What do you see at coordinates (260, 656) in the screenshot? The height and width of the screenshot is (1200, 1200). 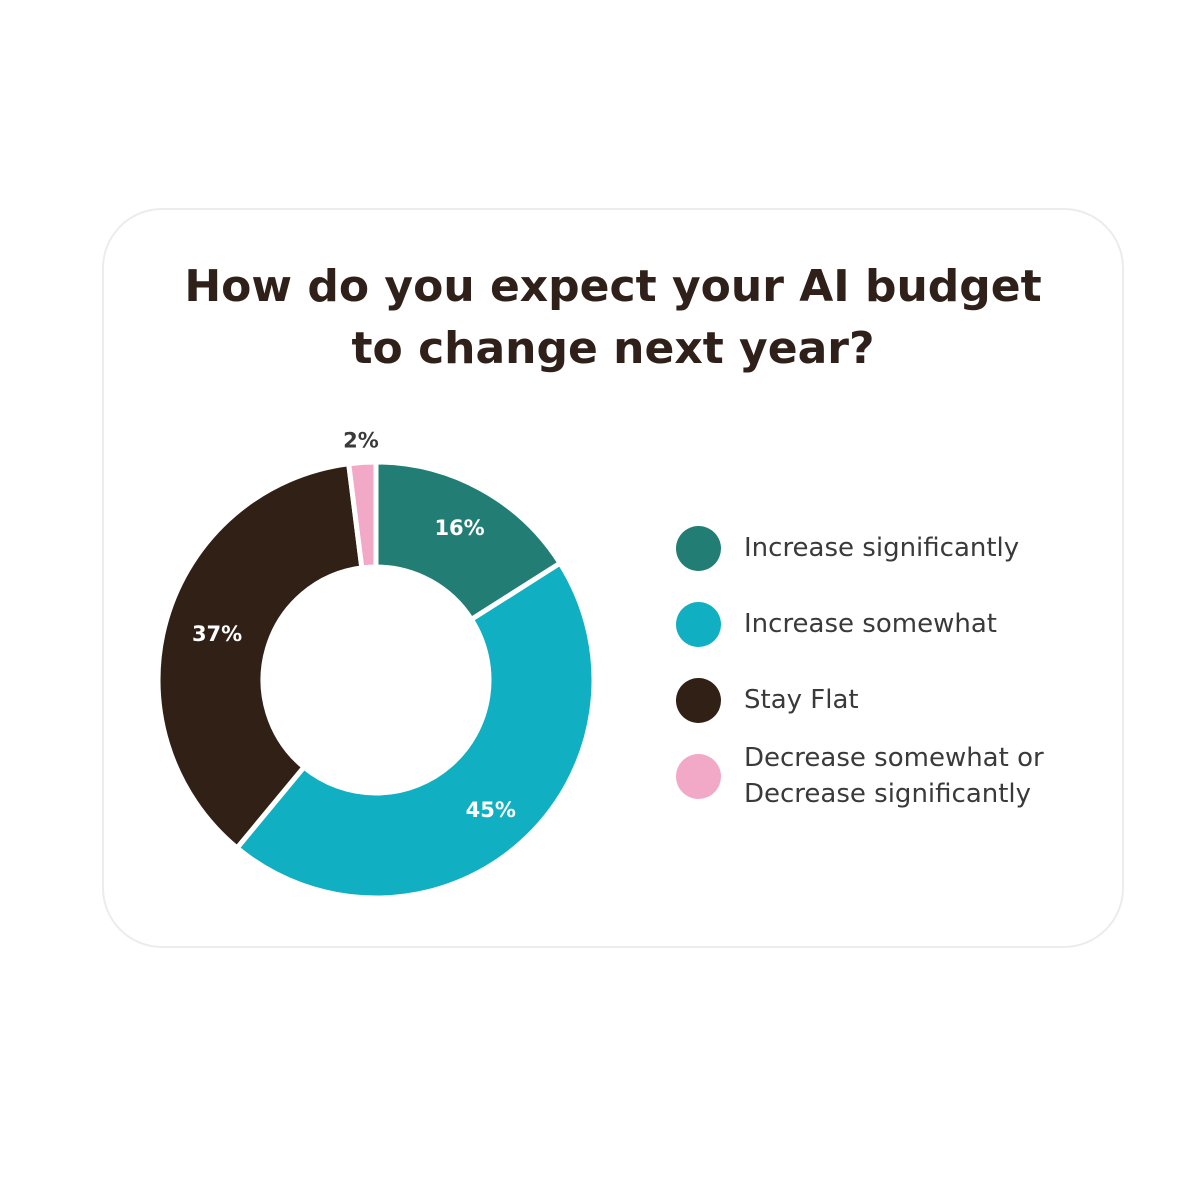 I see `slice-stay-flat` at bounding box center [260, 656].